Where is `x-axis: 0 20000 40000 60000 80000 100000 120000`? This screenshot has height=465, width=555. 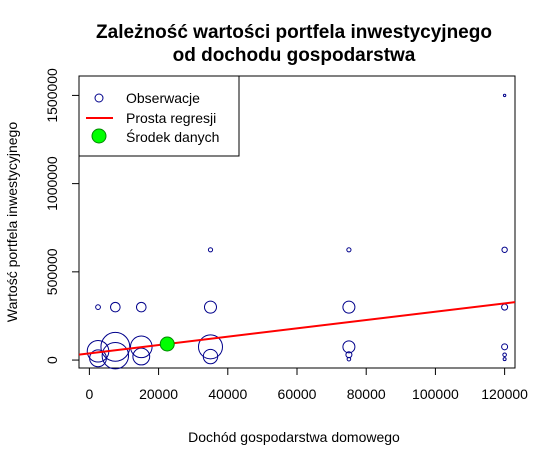 x-axis: 0 20000 40000 60000 80000 100000 120000 is located at coordinates (306, 385).